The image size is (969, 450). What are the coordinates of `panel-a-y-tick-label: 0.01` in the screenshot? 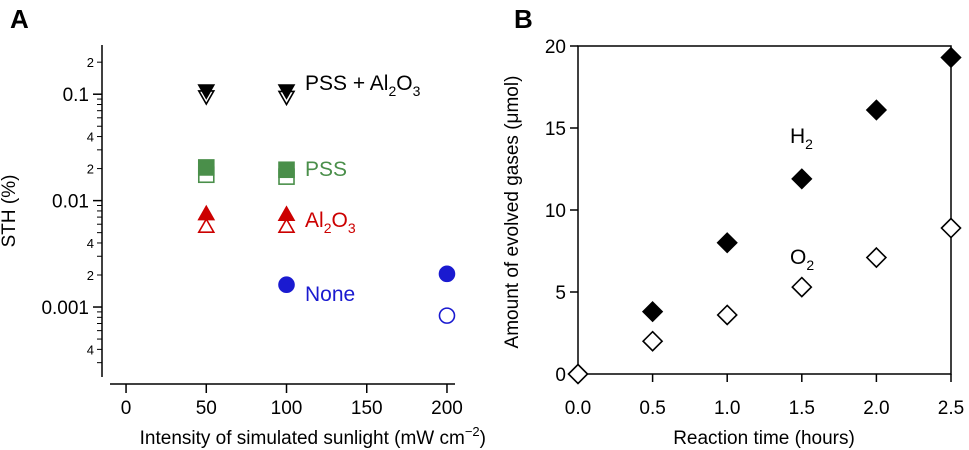 It's located at (70, 202).